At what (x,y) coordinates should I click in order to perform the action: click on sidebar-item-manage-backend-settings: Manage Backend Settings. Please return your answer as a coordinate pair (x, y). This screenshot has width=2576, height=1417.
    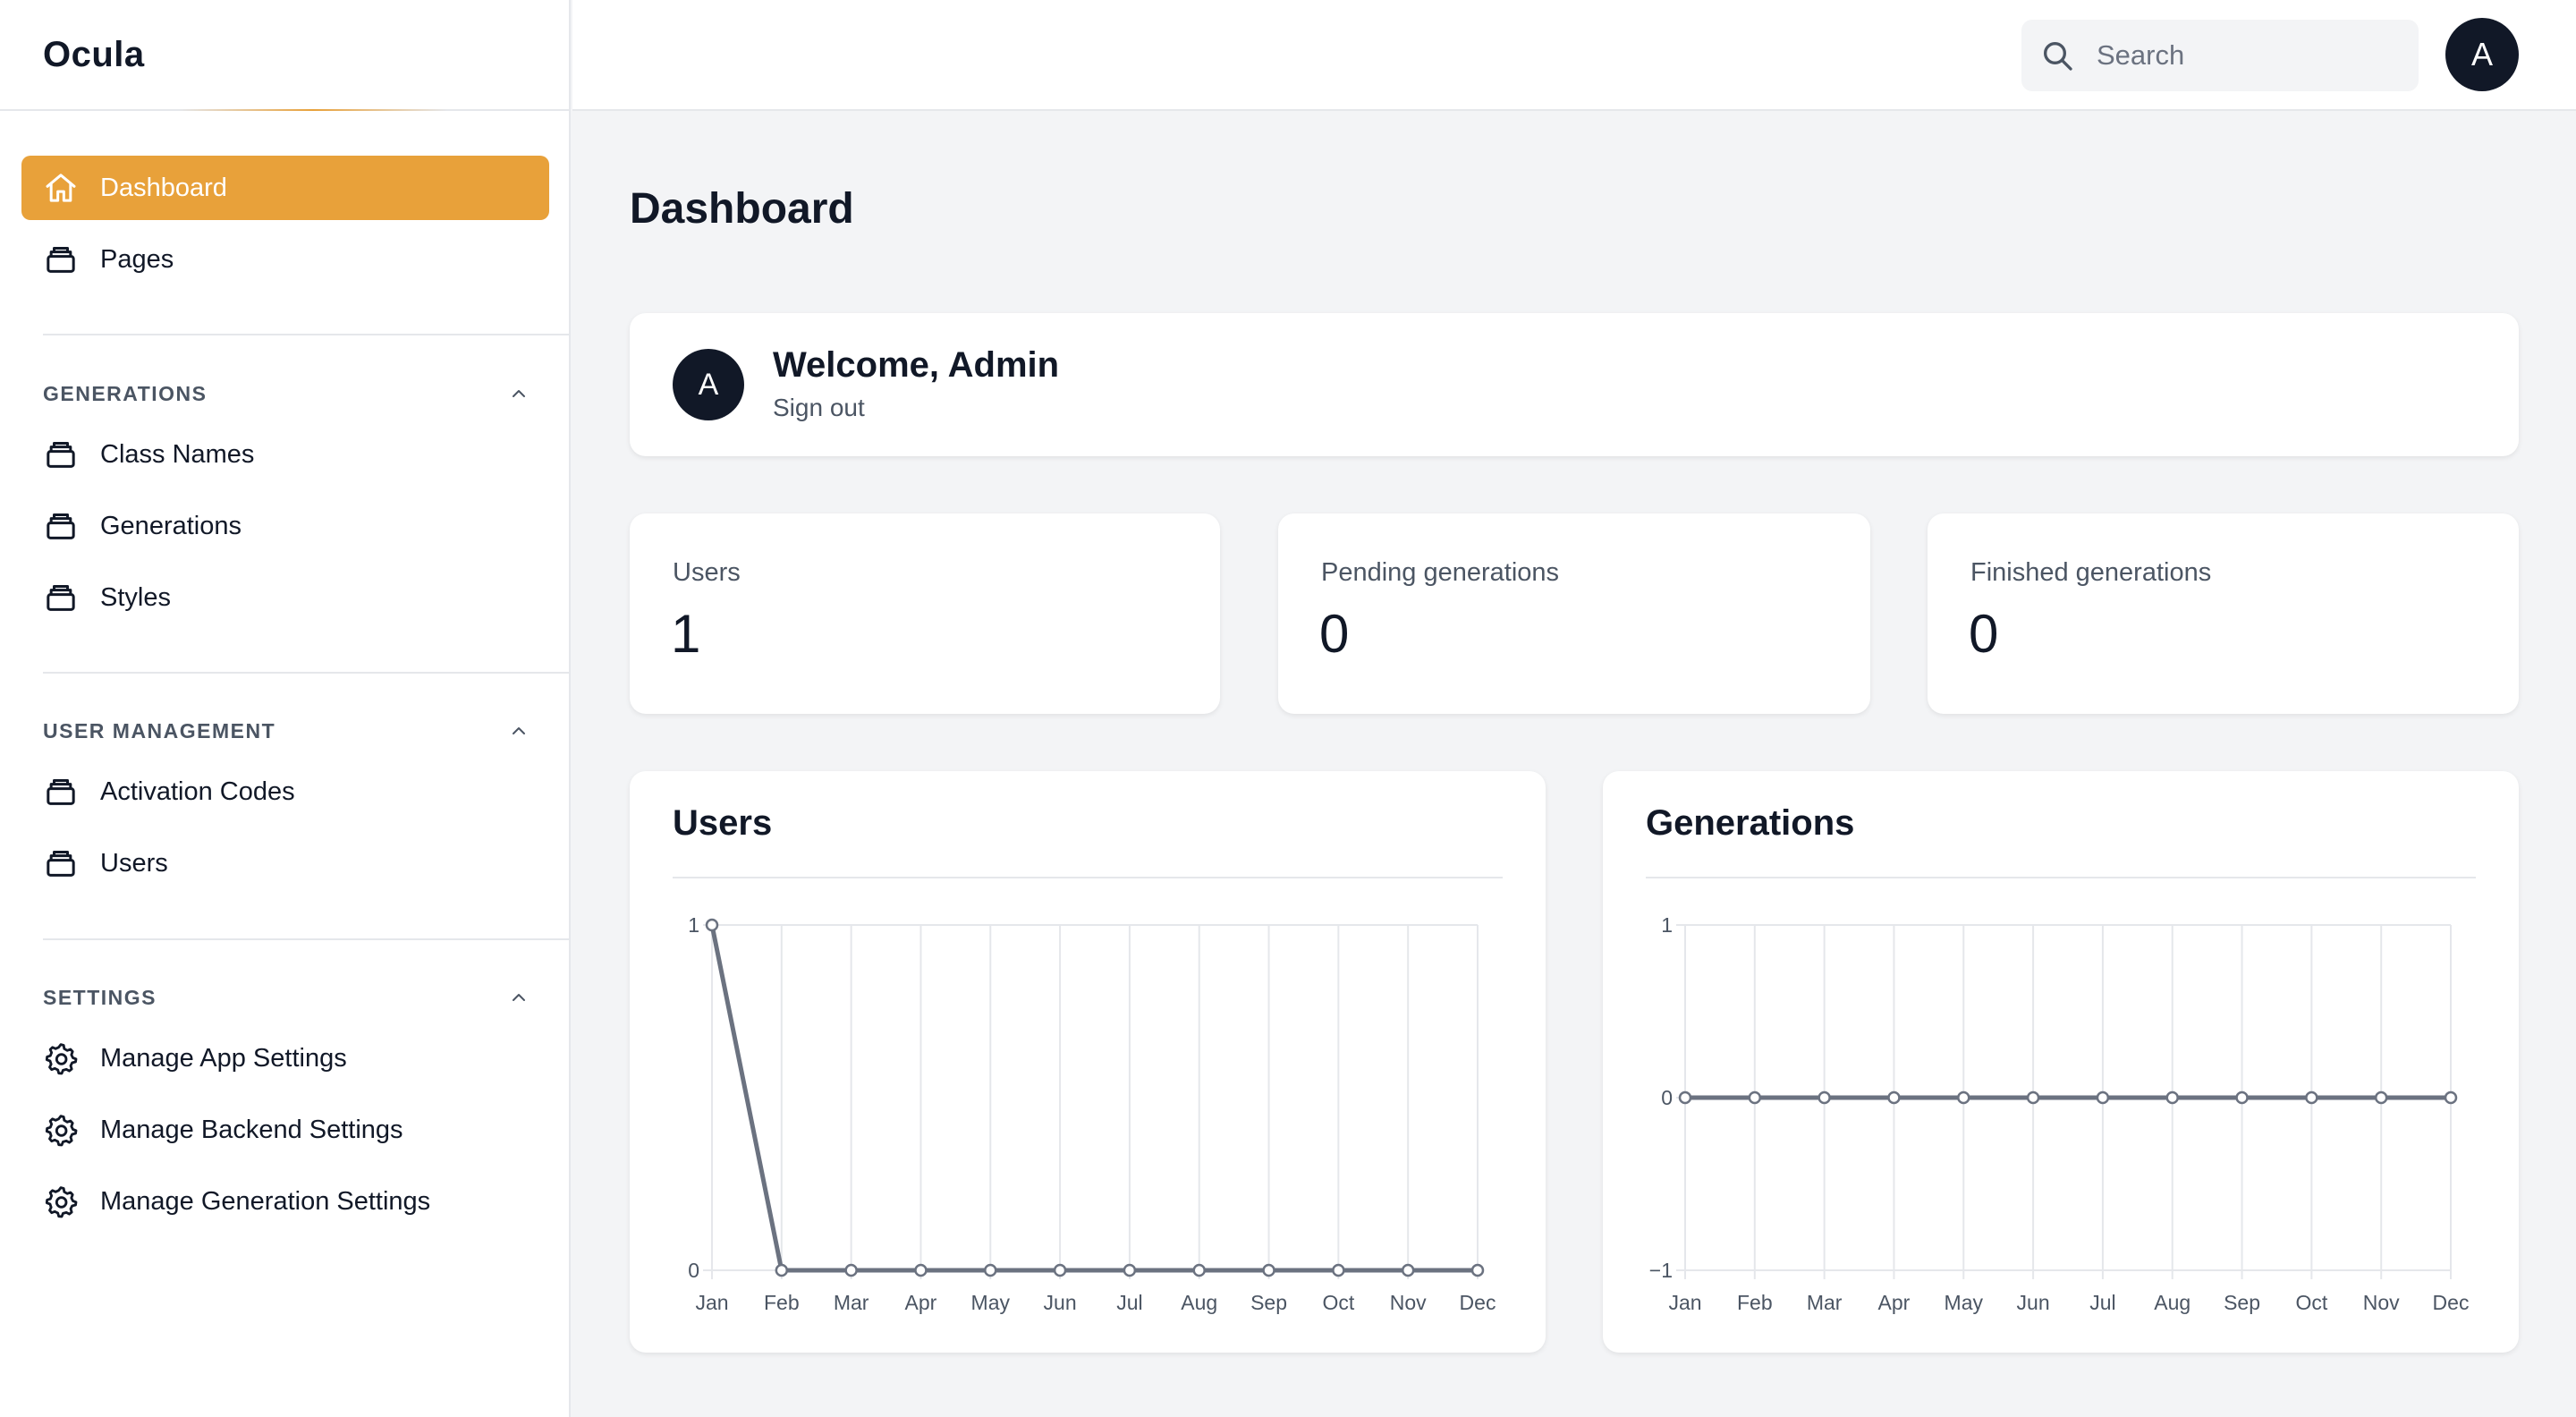
    Looking at the image, I should click on (285, 1130).